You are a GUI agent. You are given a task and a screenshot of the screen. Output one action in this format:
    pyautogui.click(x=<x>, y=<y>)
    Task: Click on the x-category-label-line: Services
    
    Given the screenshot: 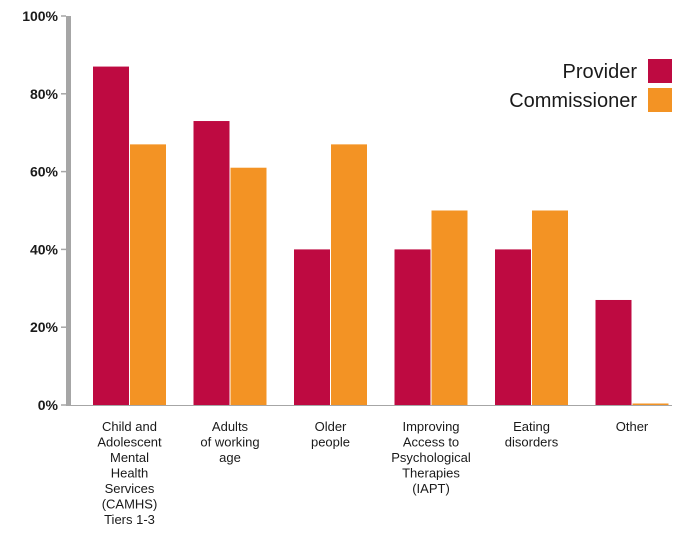 What is the action you would take?
    pyautogui.click(x=130, y=488)
    